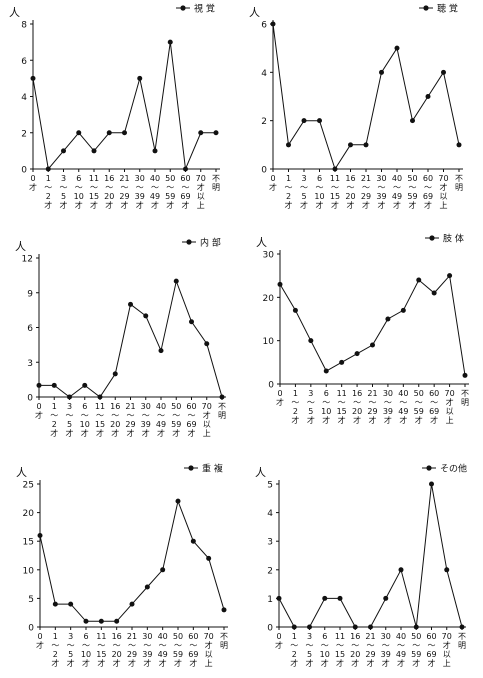 The height and width of the screenshot is (678, 483). Describe the element at coordinates (185, 196) in the screenshot. I see `x-tick-label: 69` at that location.